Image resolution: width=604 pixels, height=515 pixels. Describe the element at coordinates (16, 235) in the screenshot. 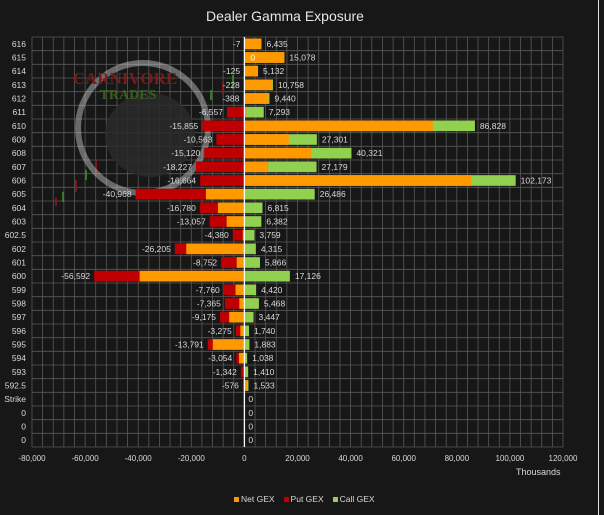

I see `y-tick-label: 602.5` at that location.